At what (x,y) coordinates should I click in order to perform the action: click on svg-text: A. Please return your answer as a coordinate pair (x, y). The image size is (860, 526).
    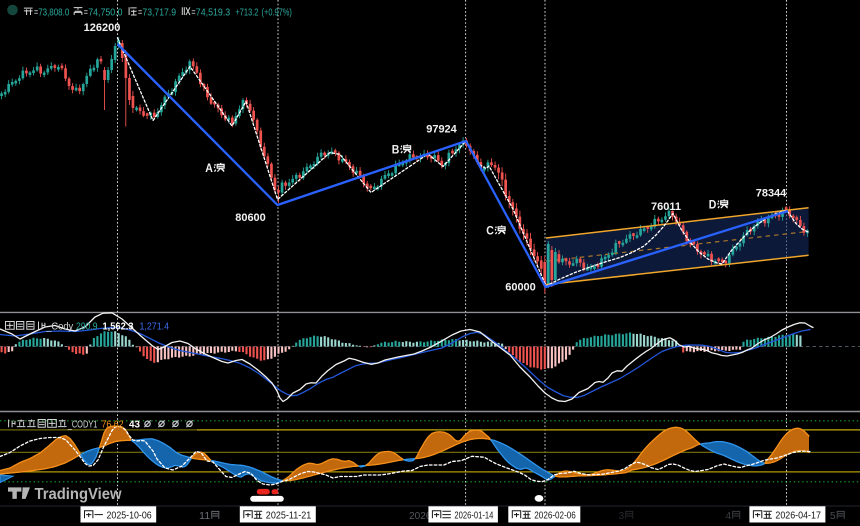
    Looking at the image, I should click on (209, 168).